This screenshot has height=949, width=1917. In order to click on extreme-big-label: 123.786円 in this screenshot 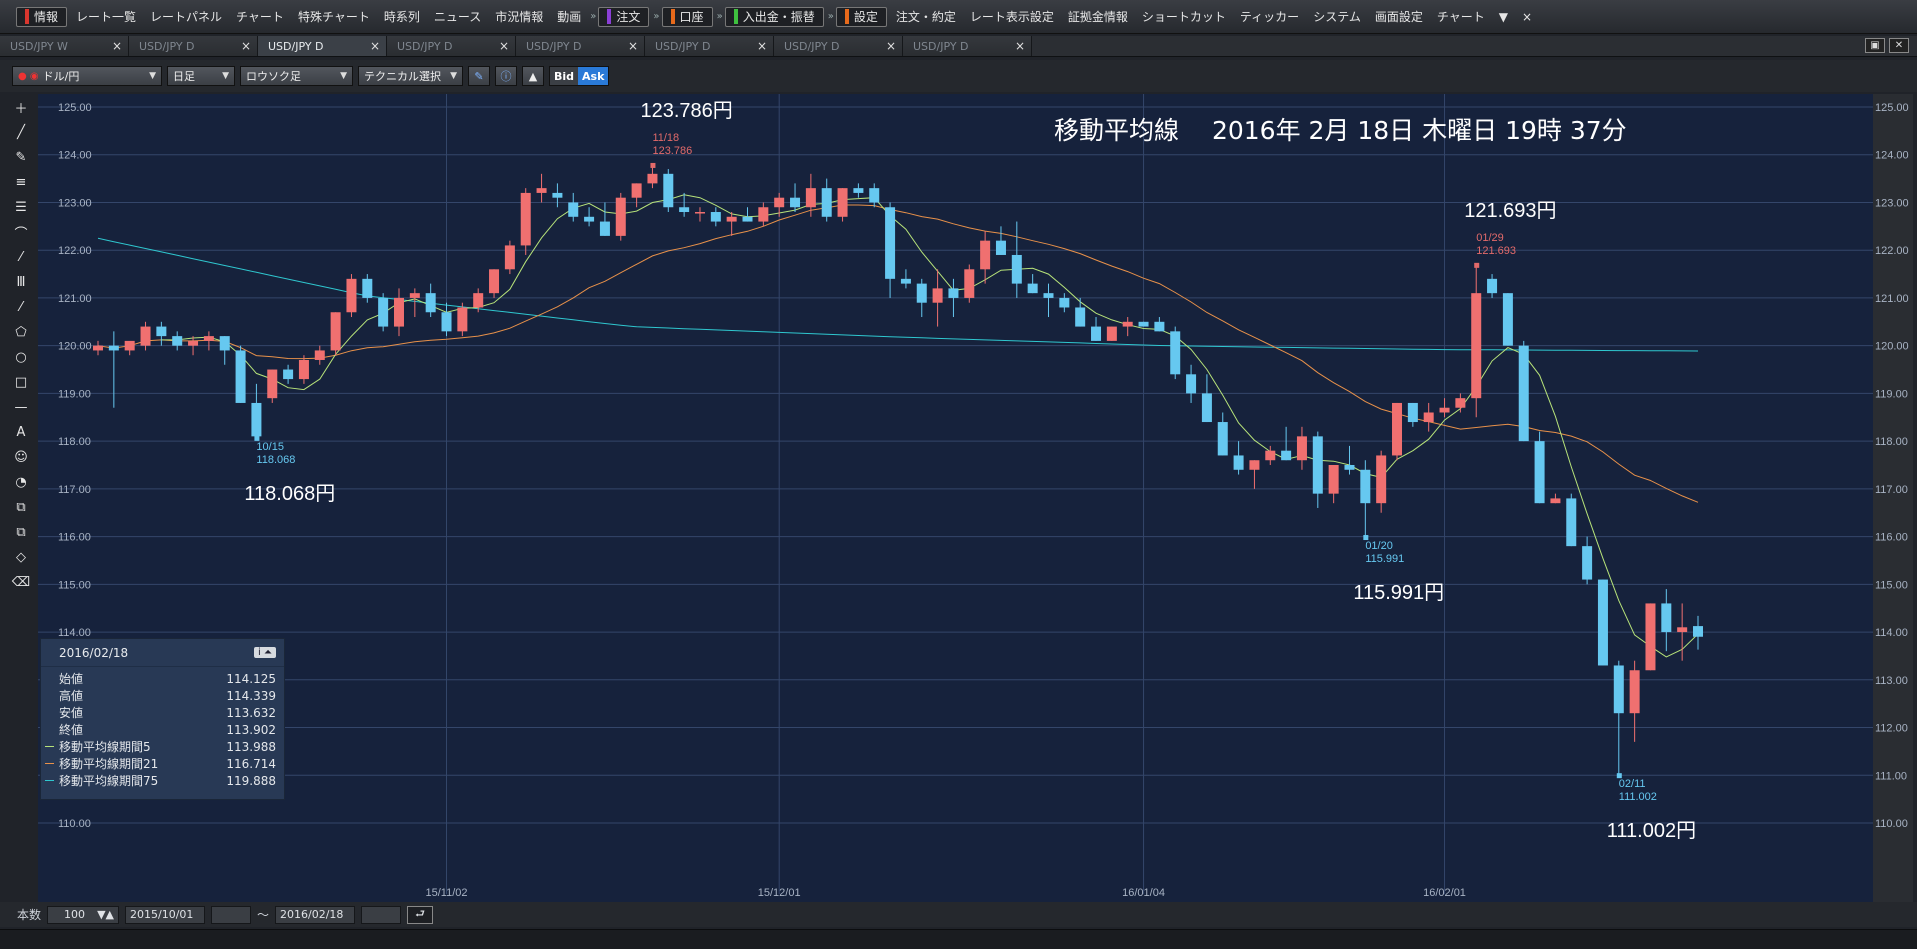, I will do `click(686, 111)`.